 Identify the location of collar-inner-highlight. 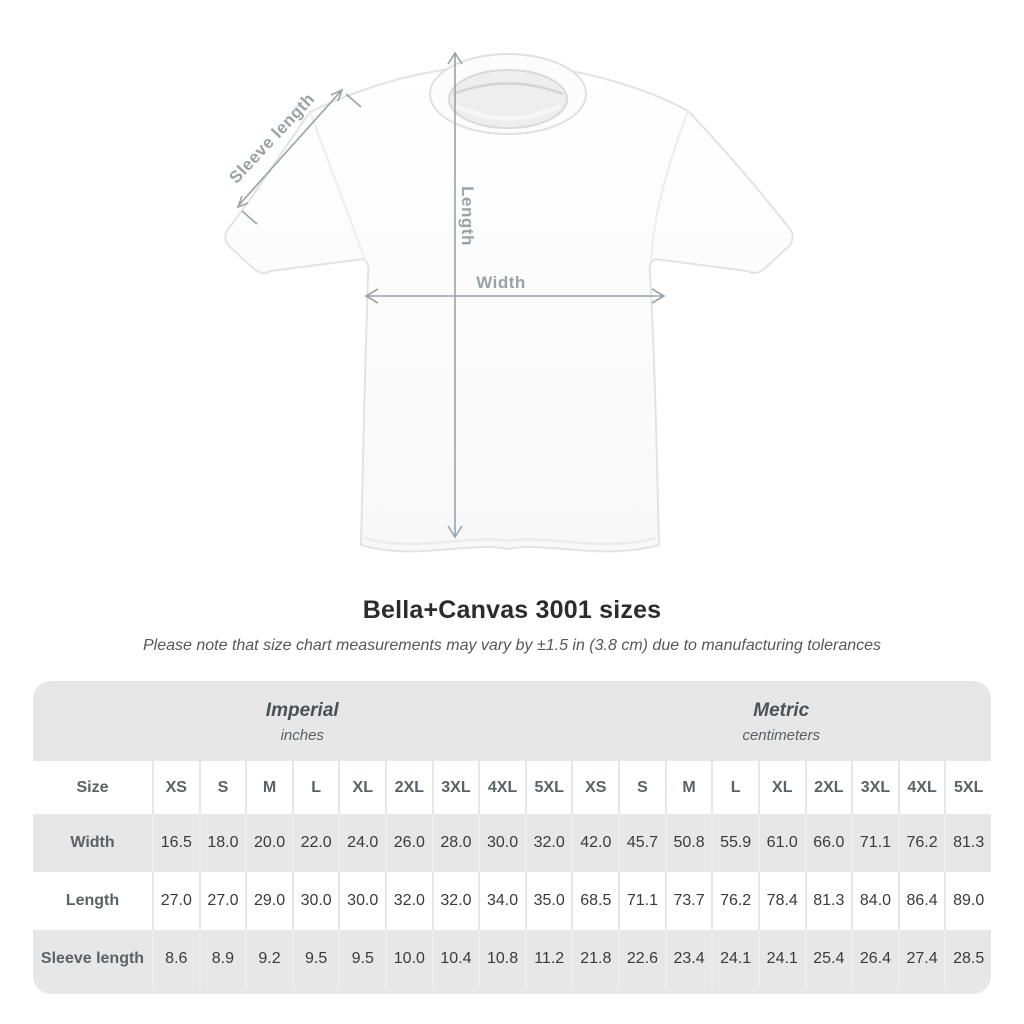
(508, 112).